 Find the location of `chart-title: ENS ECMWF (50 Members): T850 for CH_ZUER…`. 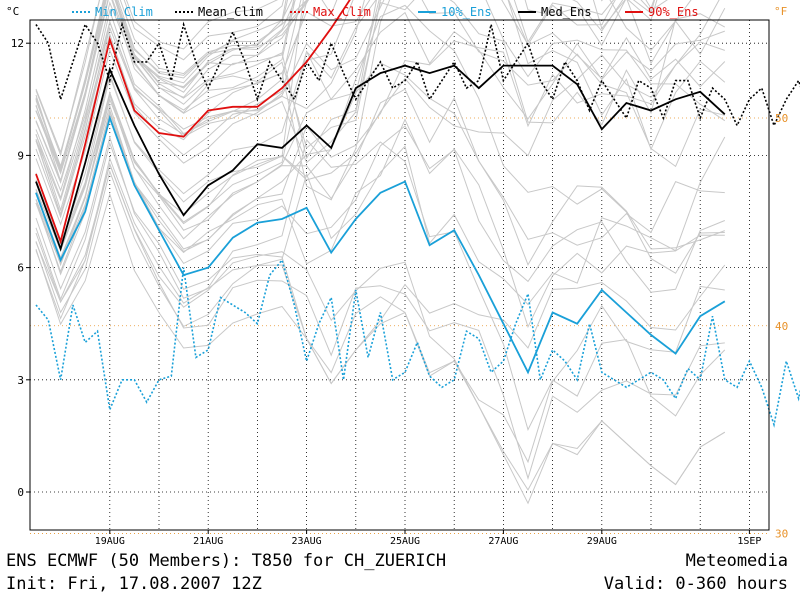

chart-title: ENS ECMWF (50 Members): T850 for CH_ZUER… is located at coordinates (226, 561).